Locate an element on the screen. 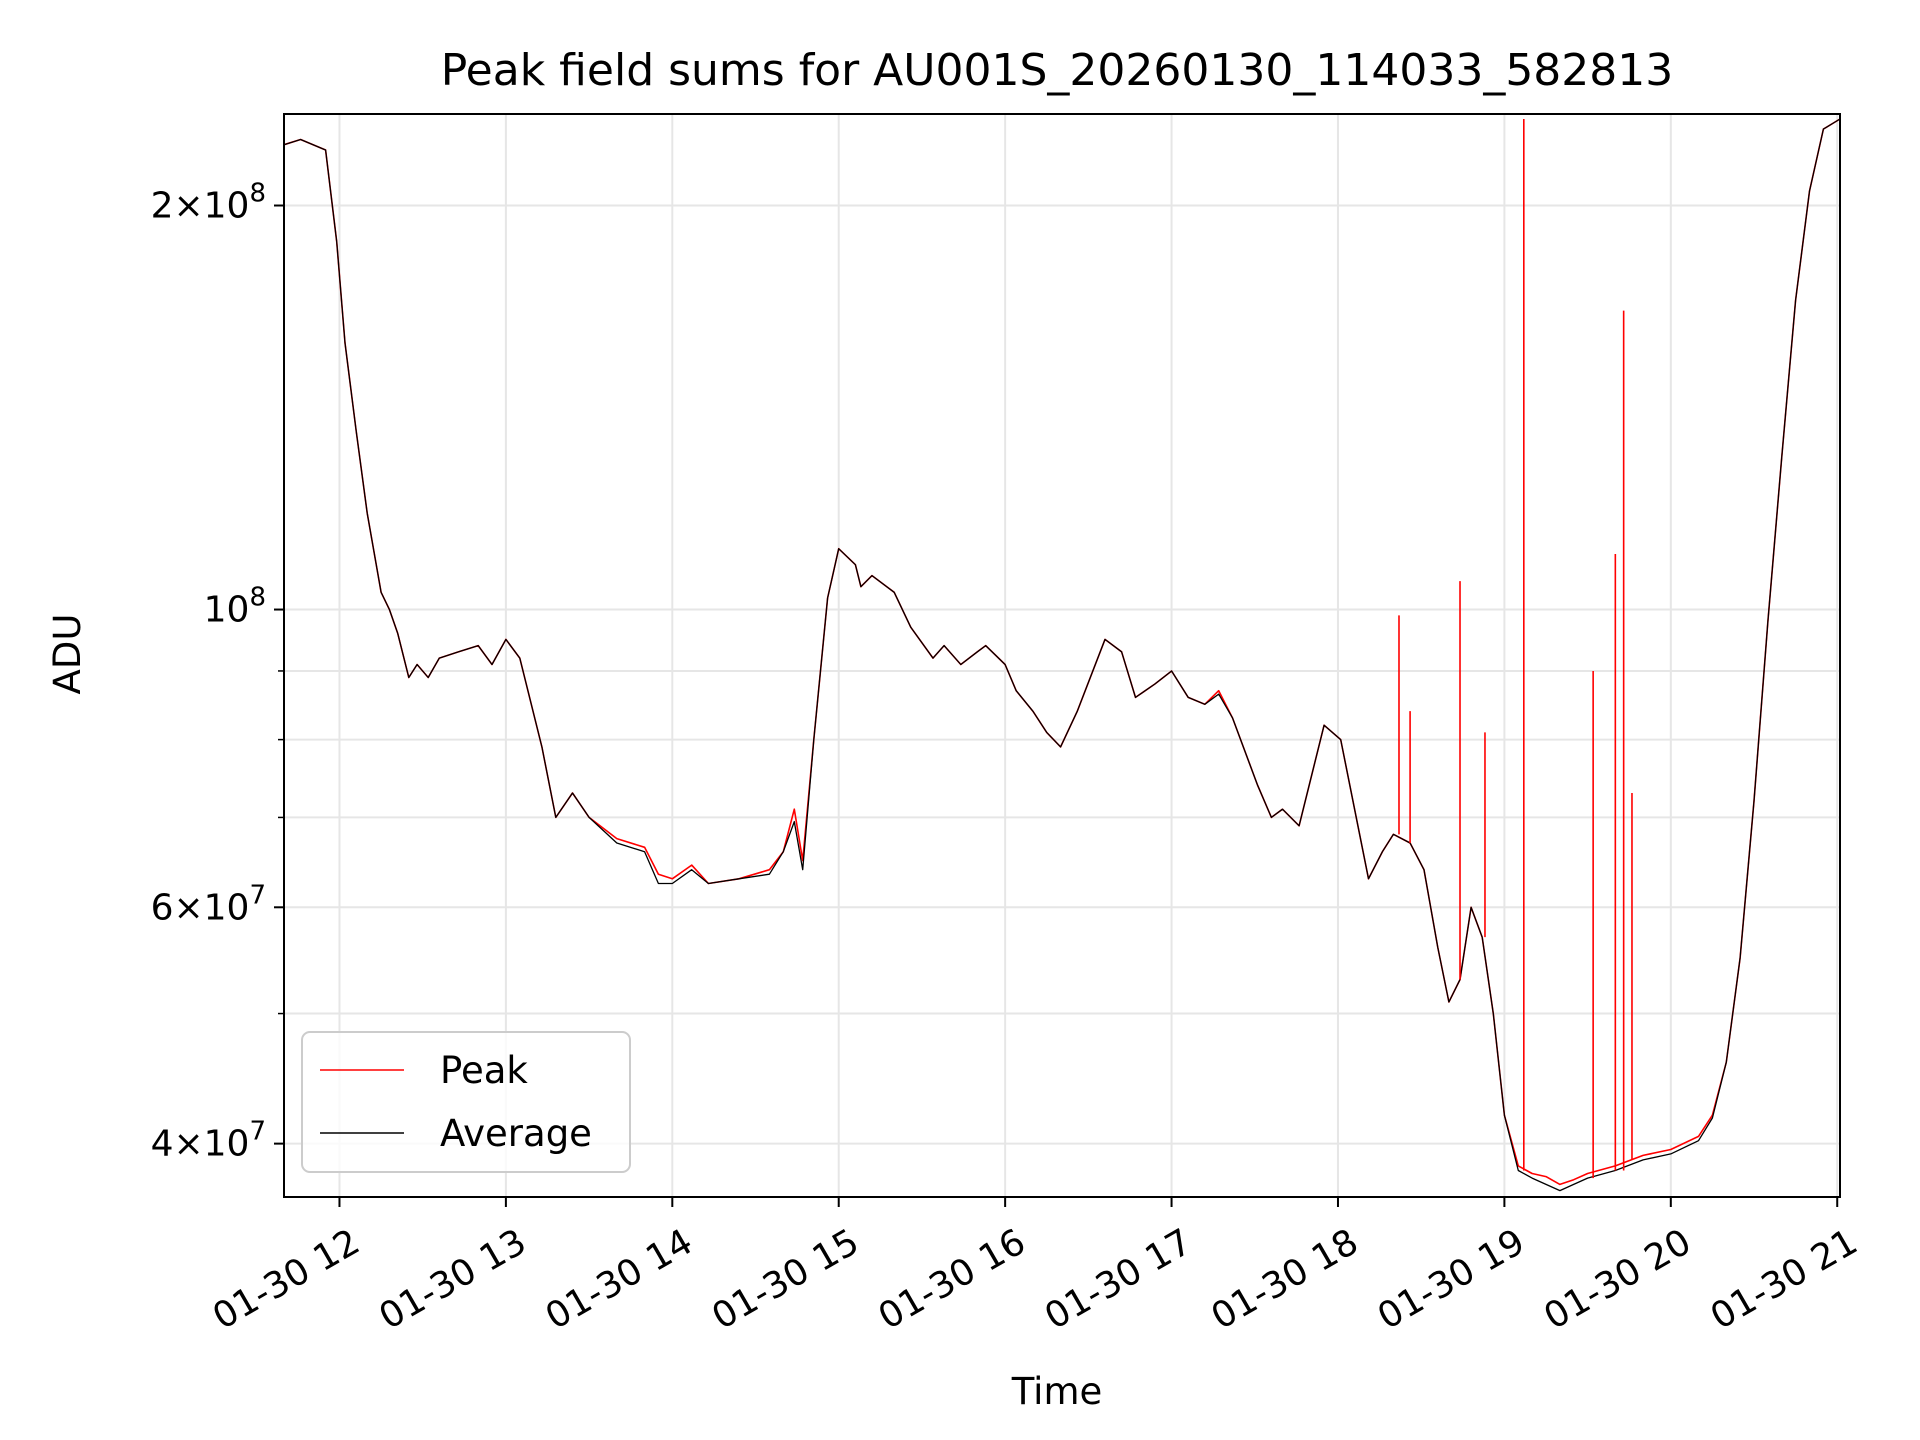  y-tick-mantissa: 6 is located at coordinates (162, 907).